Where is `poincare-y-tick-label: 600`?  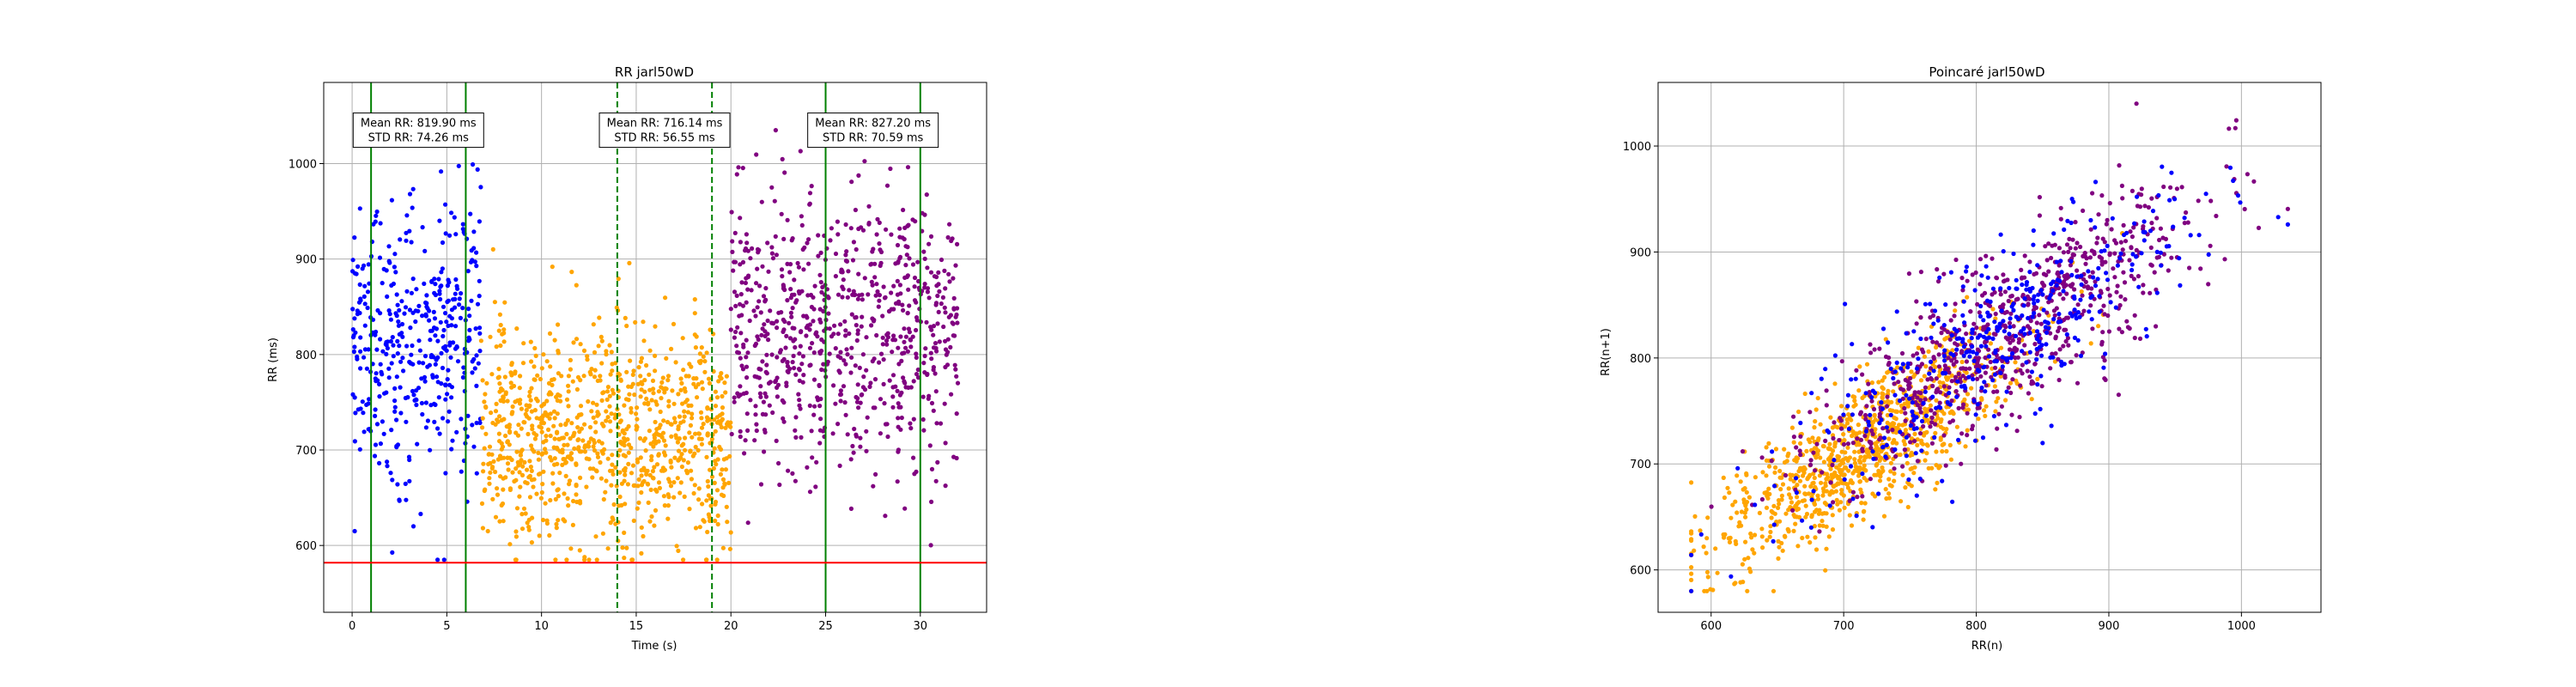 poincare-y-tick-label: 600 is located at coordinates (1641, 571).